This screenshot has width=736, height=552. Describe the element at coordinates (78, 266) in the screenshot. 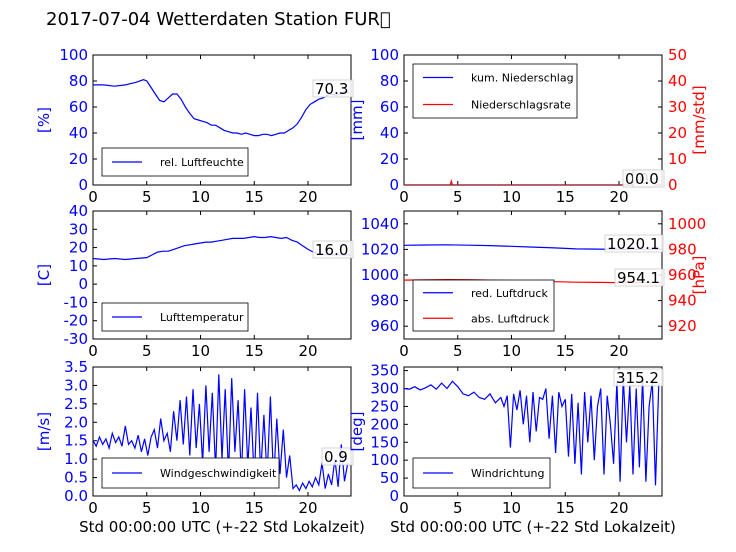

I see `y-tick-label: 10` at that location.